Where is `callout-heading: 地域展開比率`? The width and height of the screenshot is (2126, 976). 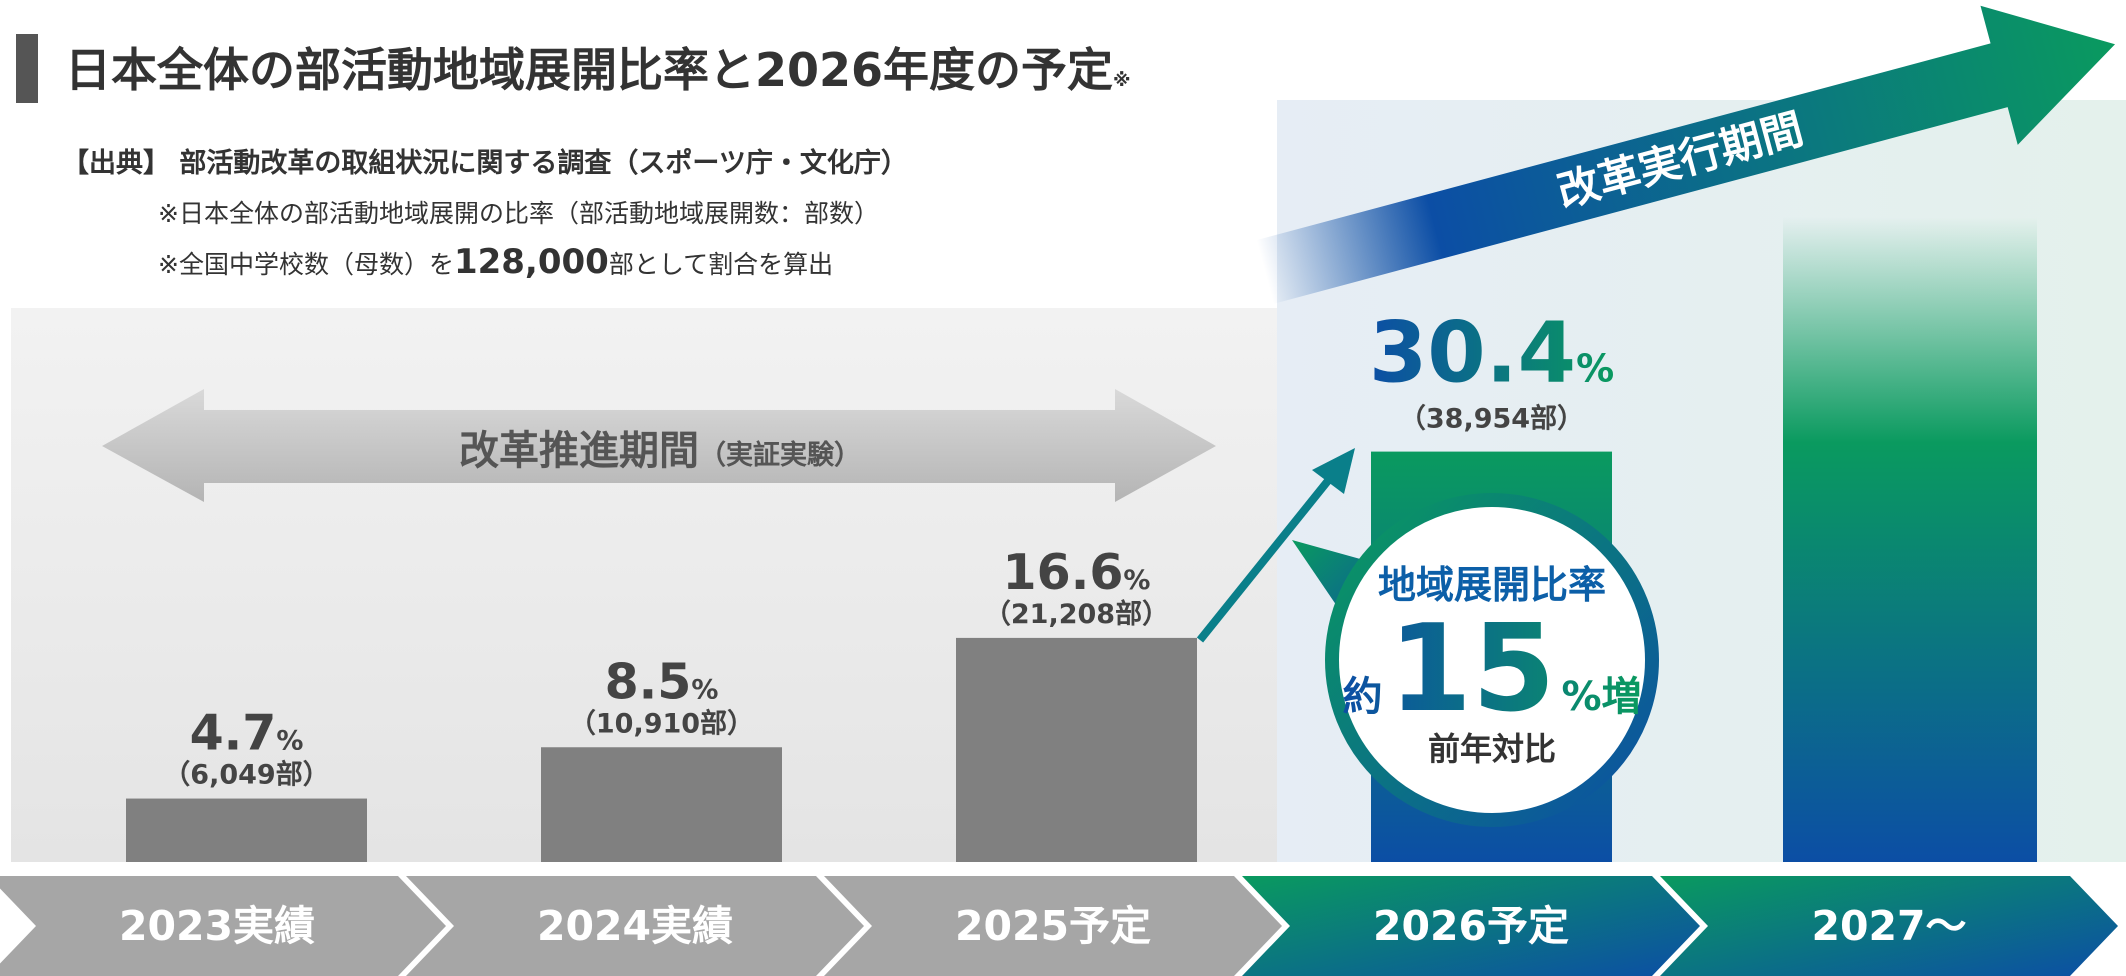
callout-heading: 地域展開比率 is located at coordinates (1492, 585).